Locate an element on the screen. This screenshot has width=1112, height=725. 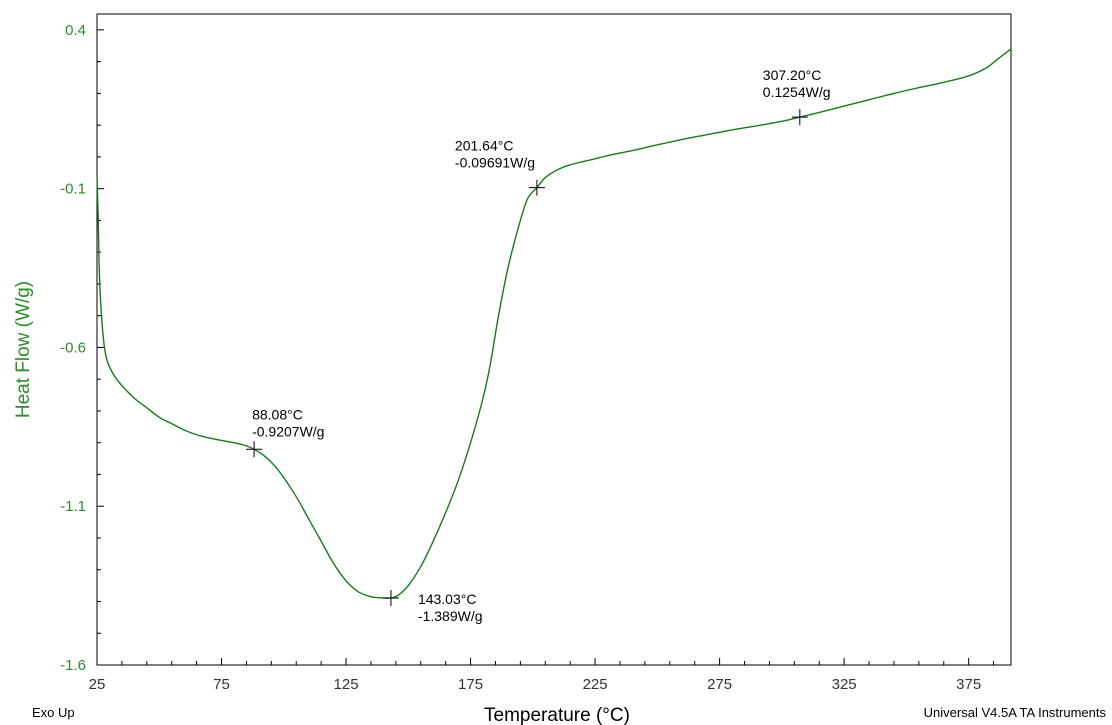
x-tick-label: 275 is located at coordinates (719, 684).